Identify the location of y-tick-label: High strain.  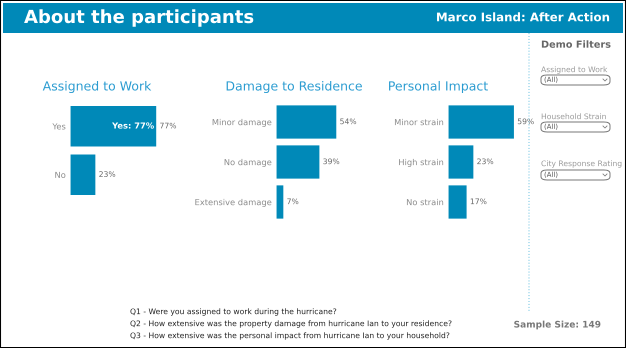
(421, 162).